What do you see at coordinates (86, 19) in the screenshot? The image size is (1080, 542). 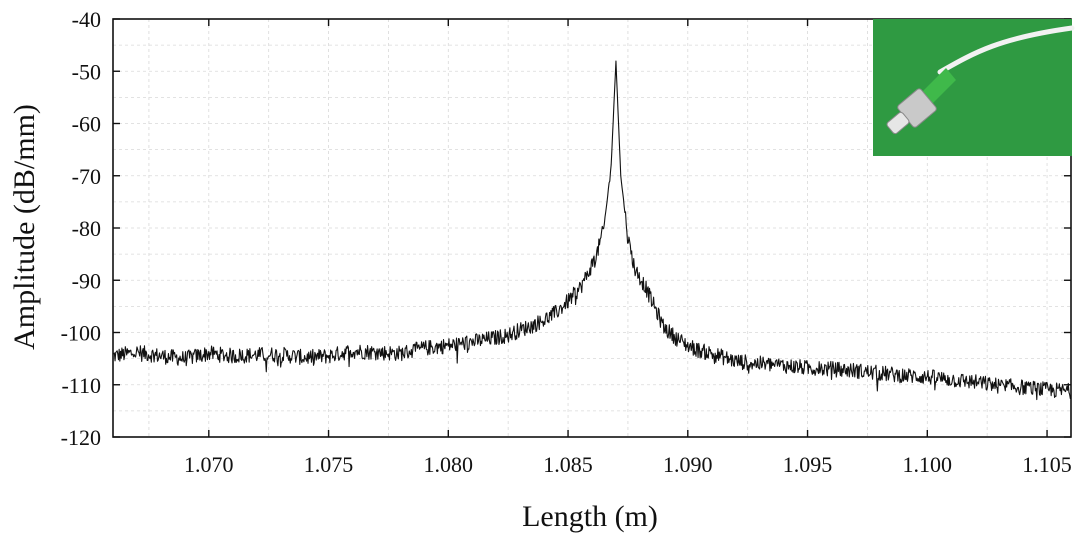 I see `y-tick-label: -40` at bounding box center [86, 19].